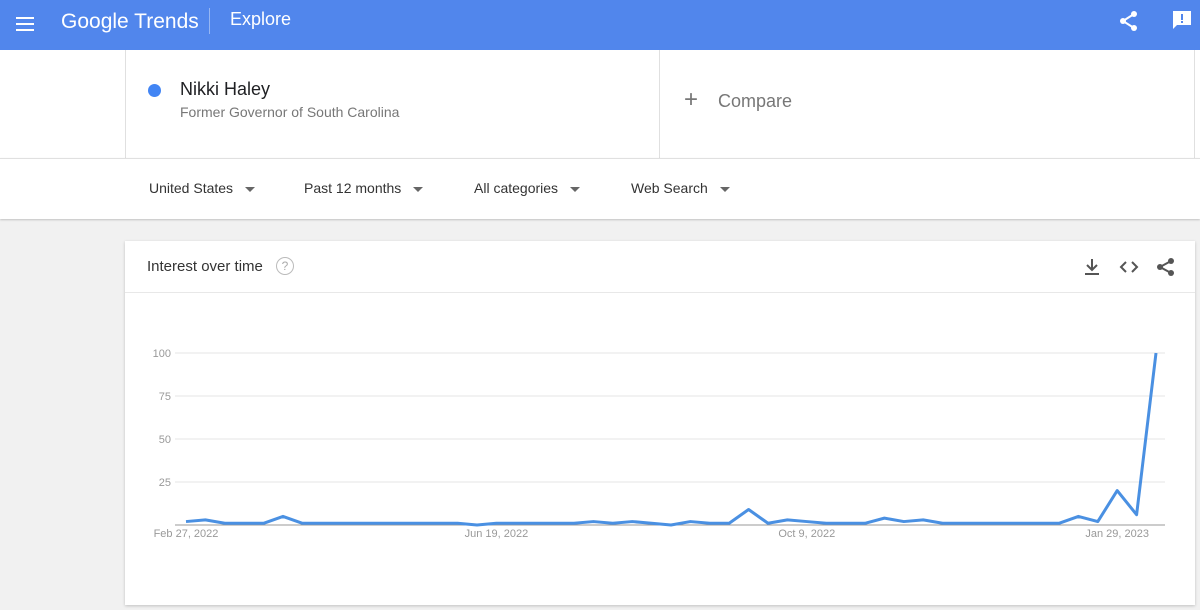 This screenshot has height=610, width=1200. I want to click on filter-dropdown: United States, so click(202, 188).